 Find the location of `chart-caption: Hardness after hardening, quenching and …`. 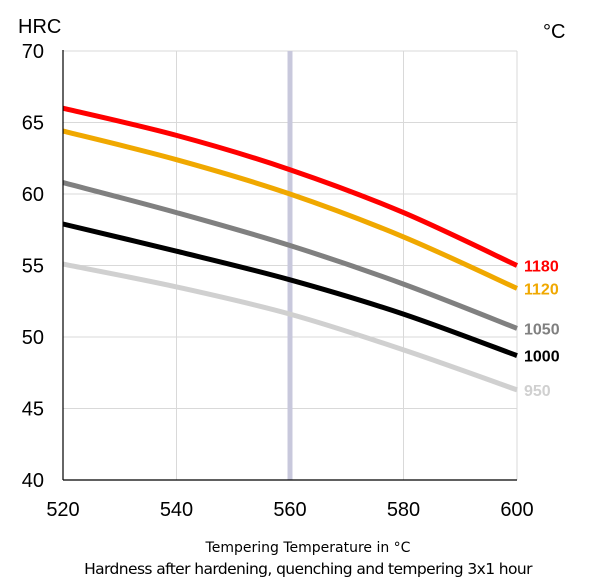

chart-caption: Hardness after hardening, quenching and … is located at coordinates (308, 569).